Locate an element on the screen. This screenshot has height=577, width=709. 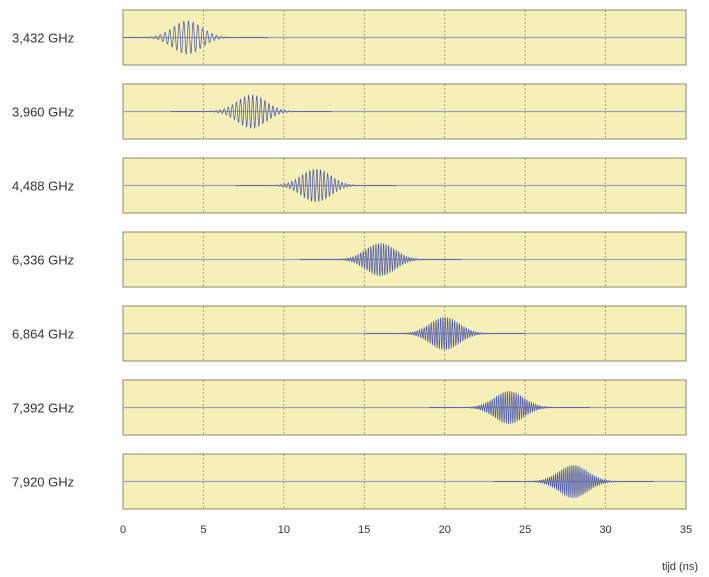
series-label-4: 6,864 GHz is located at coordinates (43, 334).